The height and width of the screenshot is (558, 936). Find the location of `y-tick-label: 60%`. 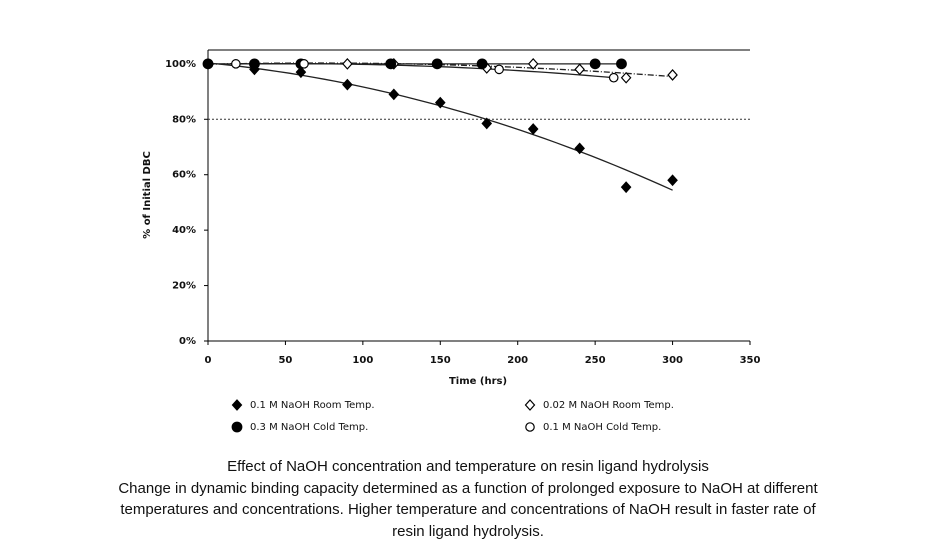

y-tick-label: 60% is located at coordinates (184, 175).